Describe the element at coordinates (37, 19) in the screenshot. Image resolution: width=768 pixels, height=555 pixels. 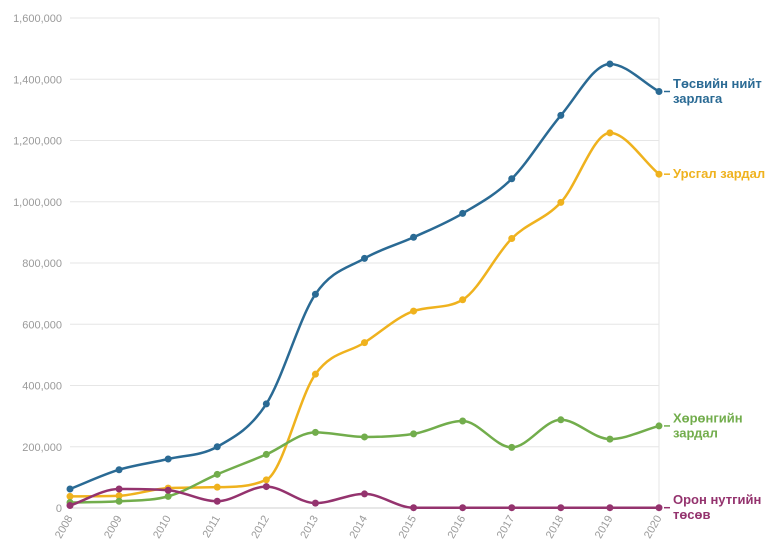
I see `y-tick-label: 1,600,000` at that location.